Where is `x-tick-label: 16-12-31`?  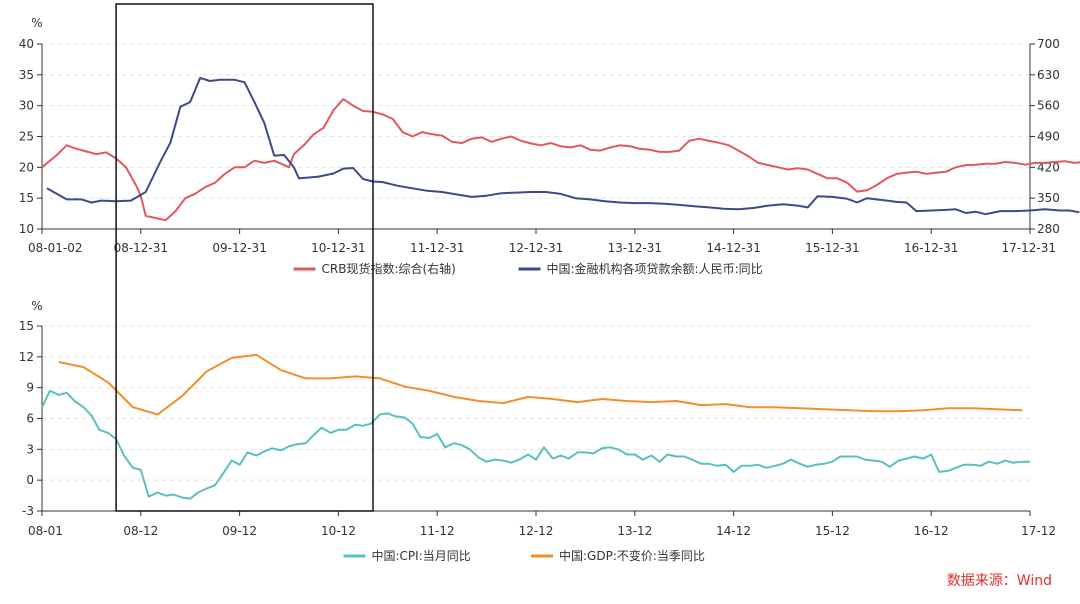 x-tick-label: 16-12-31 is located at coordinates (931, 248).